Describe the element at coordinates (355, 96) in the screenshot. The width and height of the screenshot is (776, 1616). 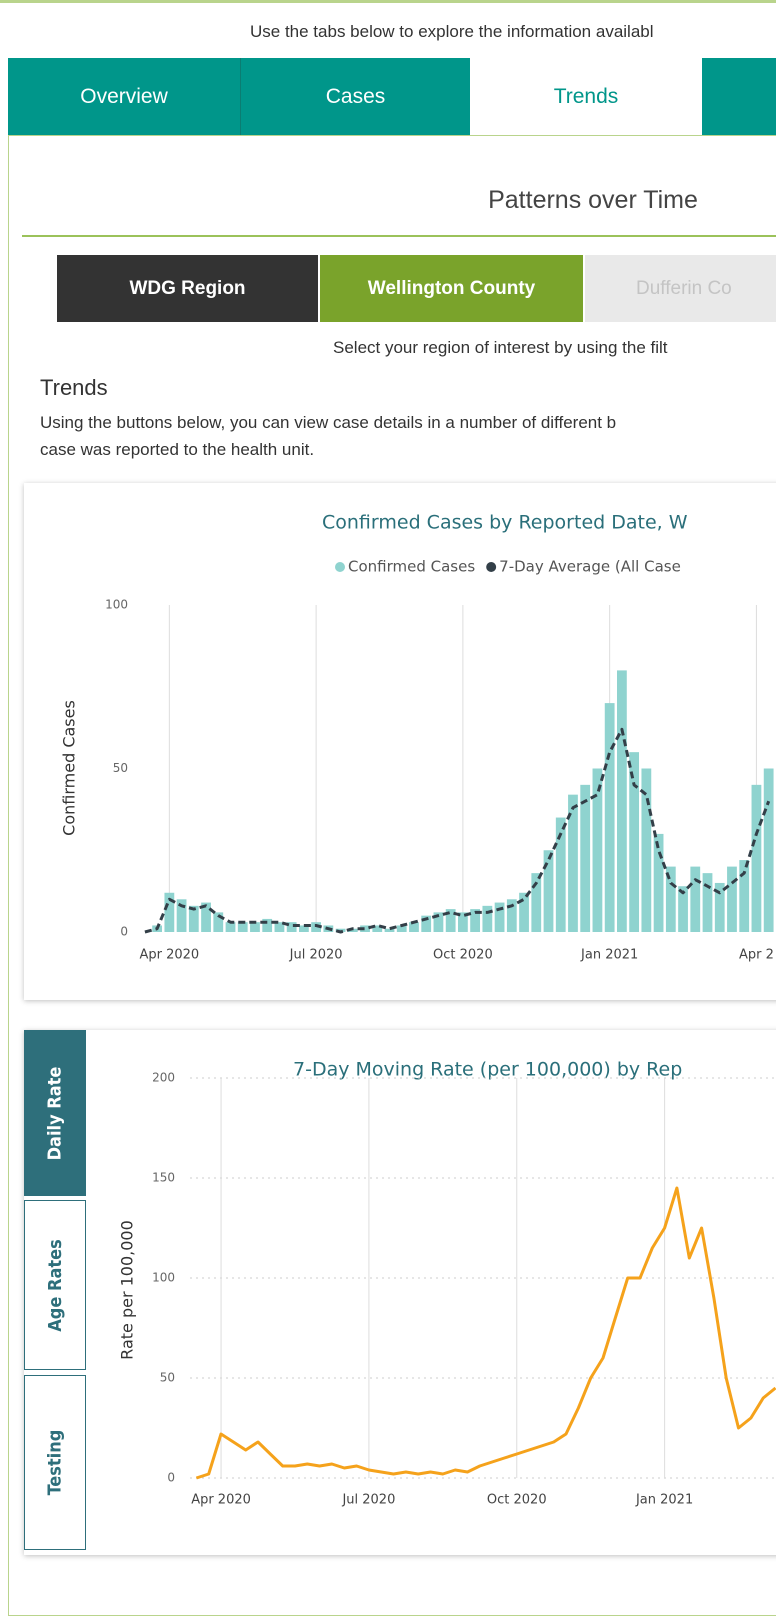
I see `tab: Cases` at that location.